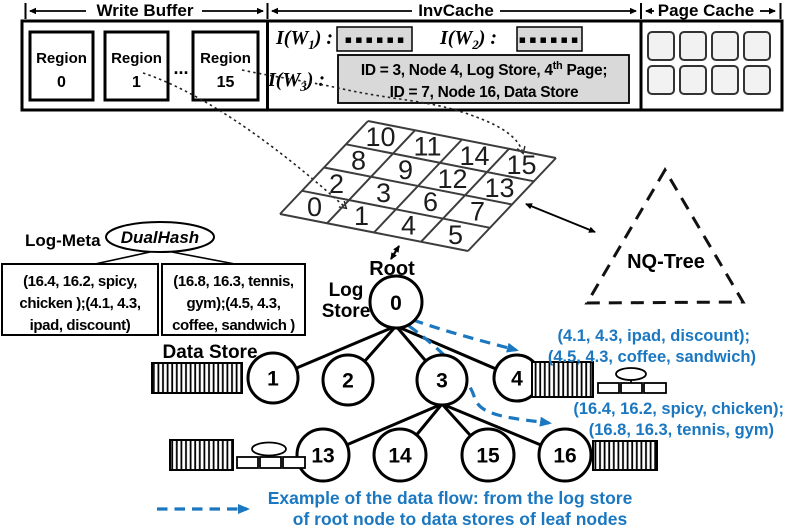  Describe the element at coordinates (665, 236) in the screenshot. I see `nq-tree-triangle` at that location.